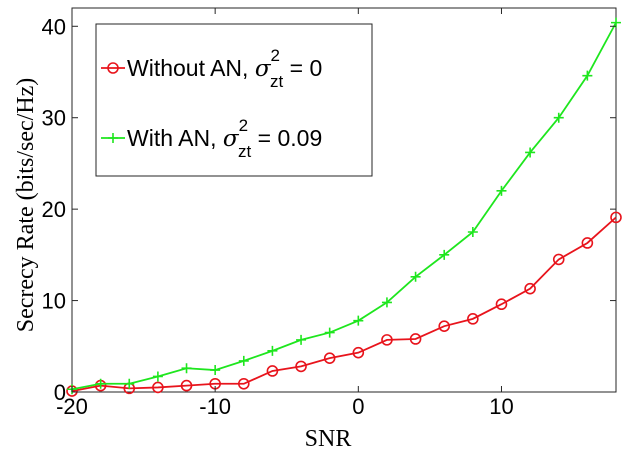  I want to click on y-tick-label: 10, so click(54, 301).